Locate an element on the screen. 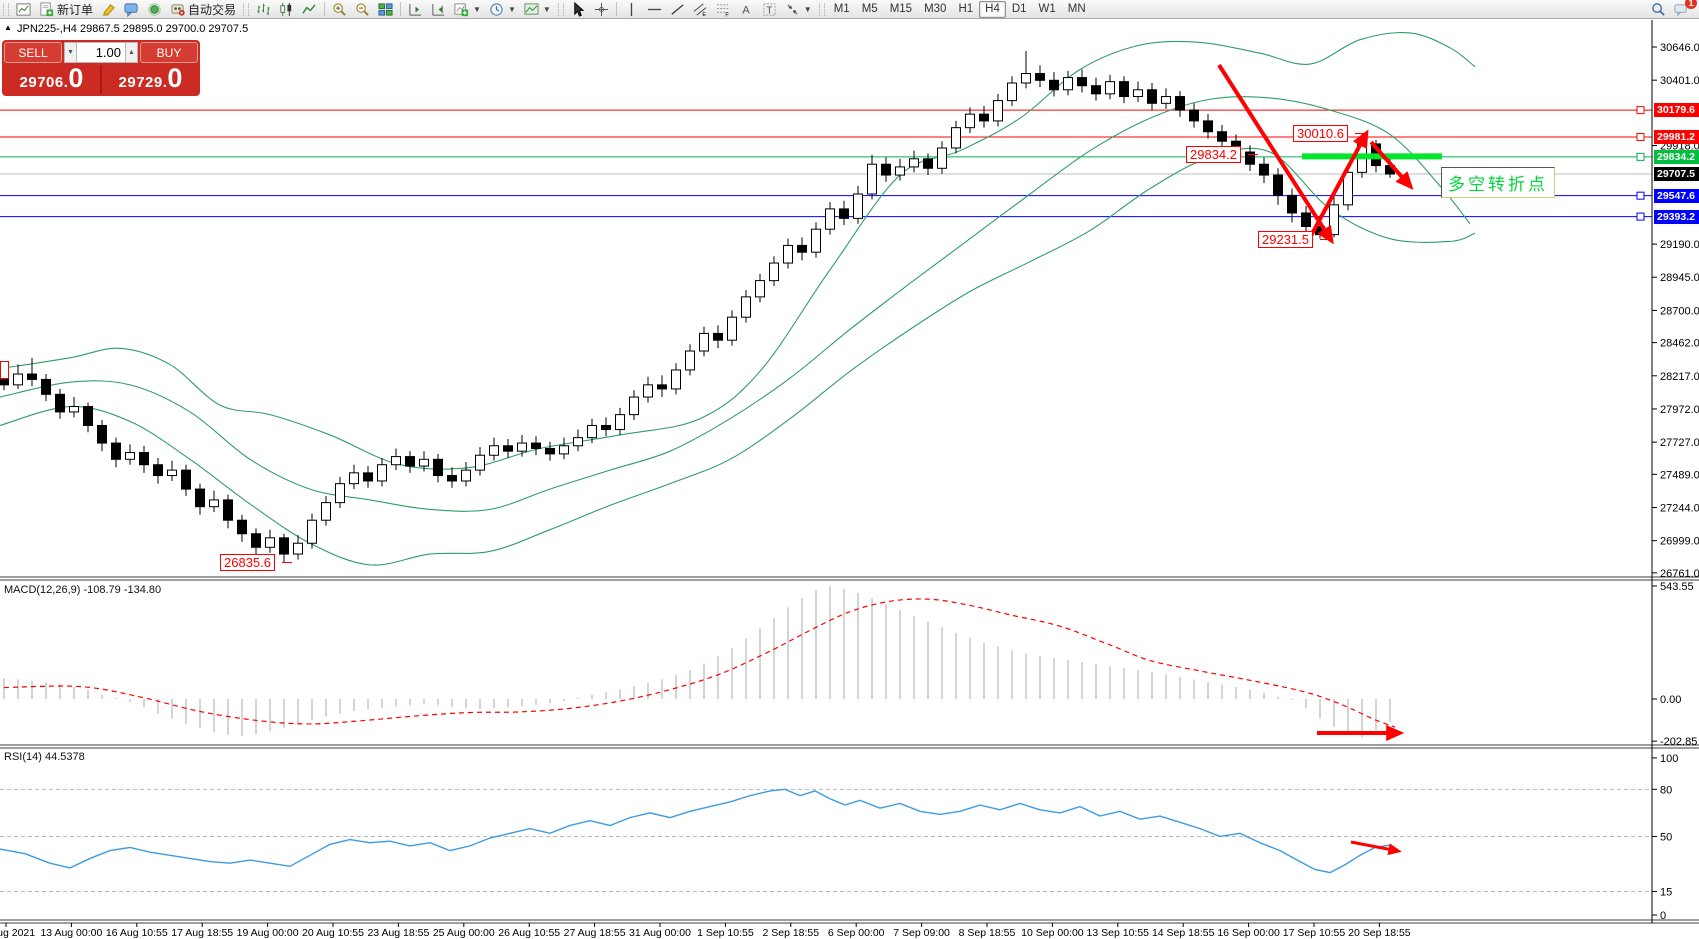  tab-d1: D1 is located at coordinates (1019, 9).